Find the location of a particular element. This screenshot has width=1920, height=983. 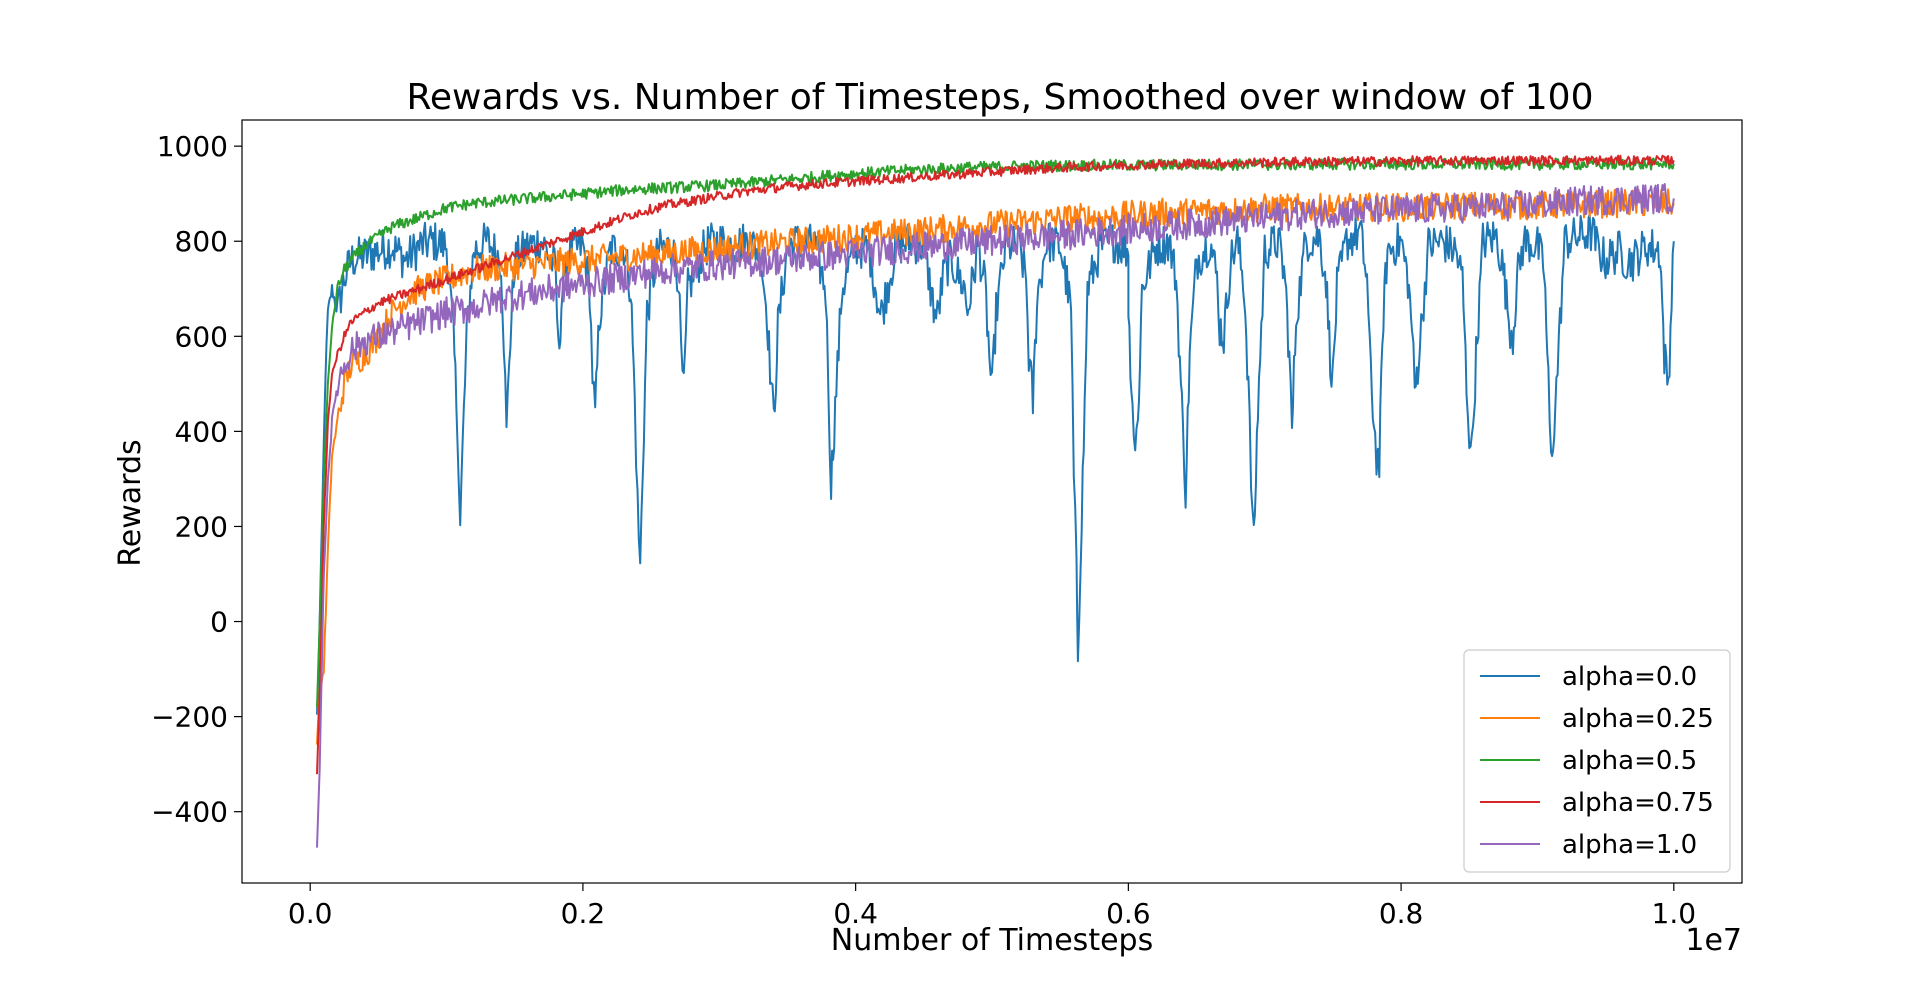

y-tick-label: 200 is located at coordinates (201, 526).